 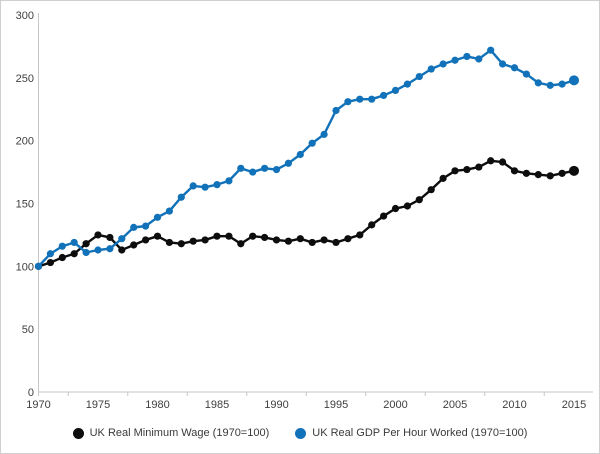 I want to click on svg-text: 100, so click(x=25, y=267).